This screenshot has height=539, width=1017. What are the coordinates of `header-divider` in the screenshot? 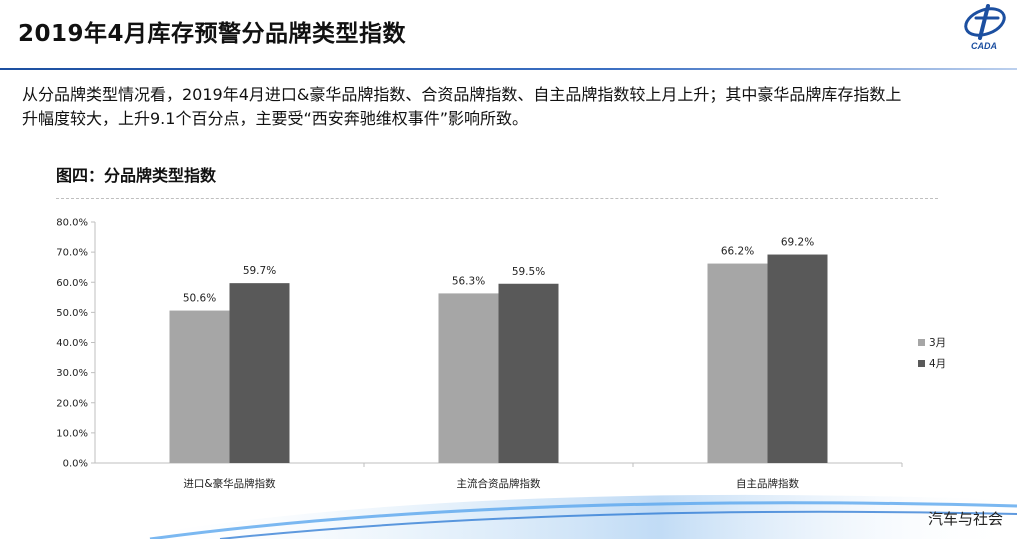 It's located at (508, 69).